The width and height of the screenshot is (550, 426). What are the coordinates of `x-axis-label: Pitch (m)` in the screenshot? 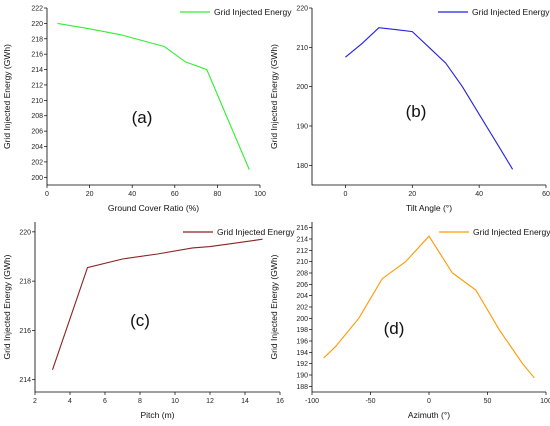 It's located at (158, 415).